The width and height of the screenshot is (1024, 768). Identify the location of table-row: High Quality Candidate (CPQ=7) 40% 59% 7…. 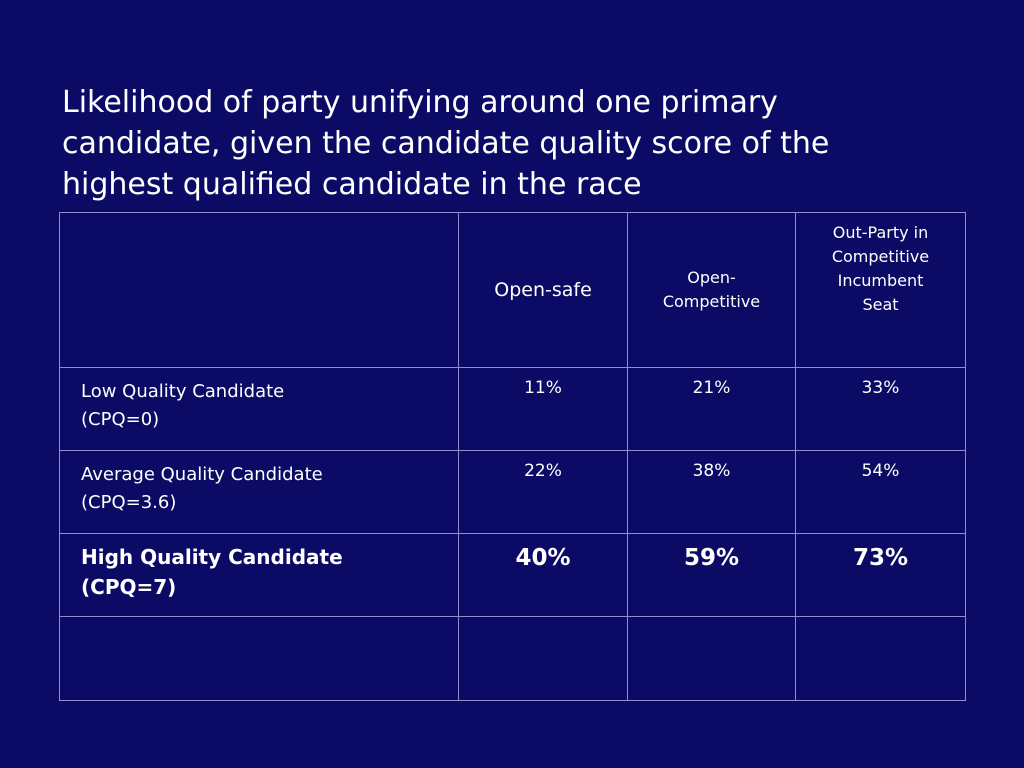
(512, 575).